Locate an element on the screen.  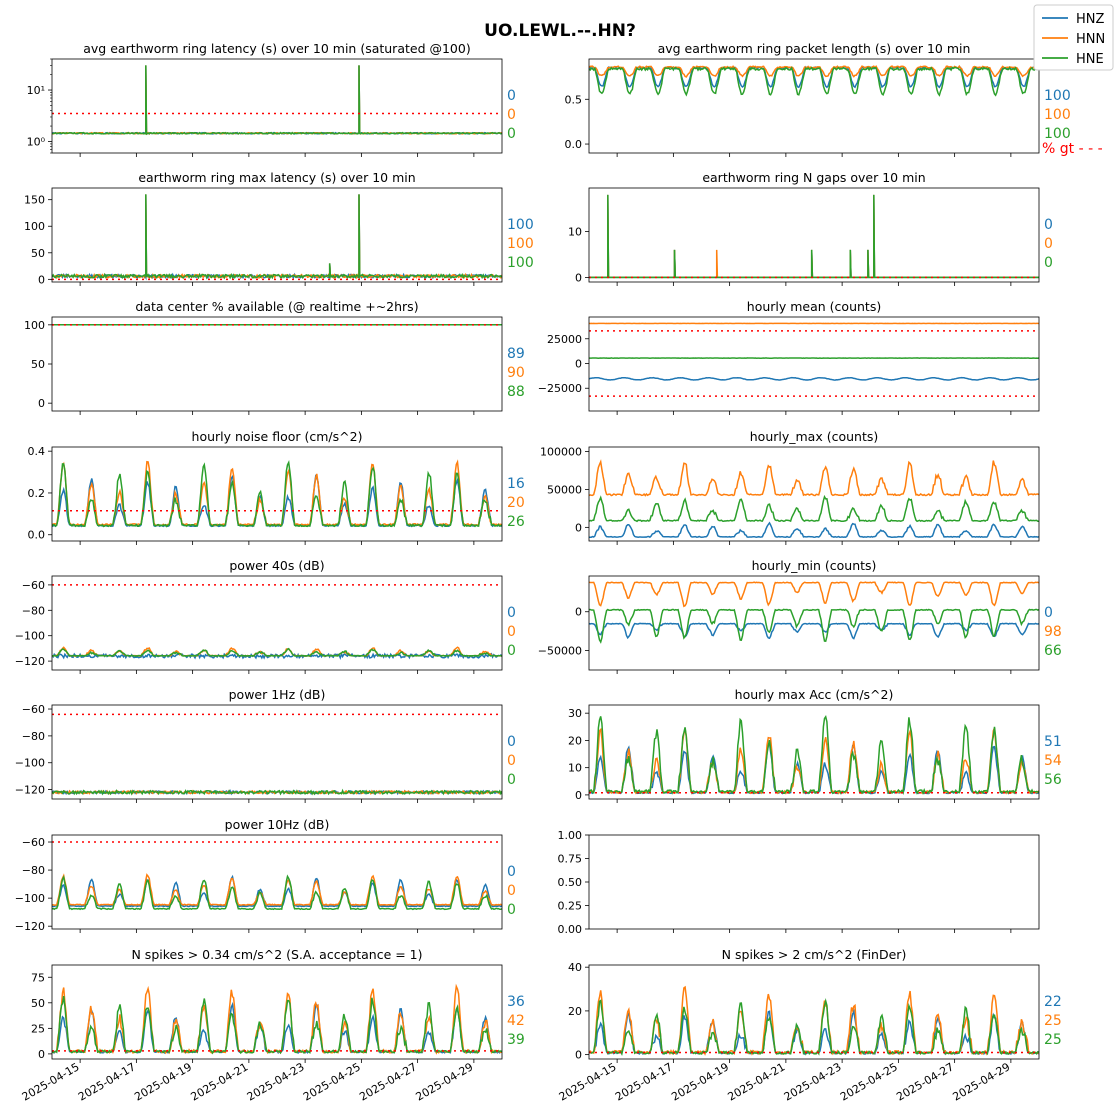
y-tick-label: 50 is located at coordinates (38, 1003).